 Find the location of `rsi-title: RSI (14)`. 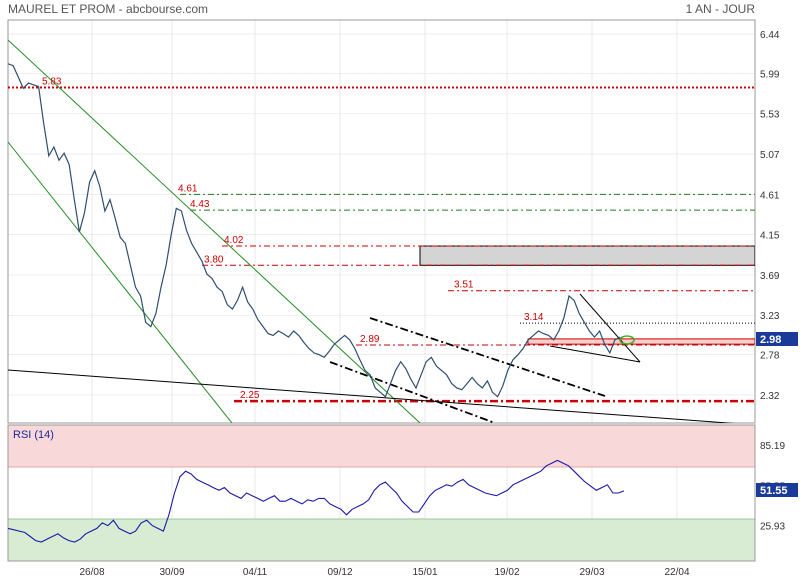

rsi-title: RSI (14) is located at coordinates (33, 435).